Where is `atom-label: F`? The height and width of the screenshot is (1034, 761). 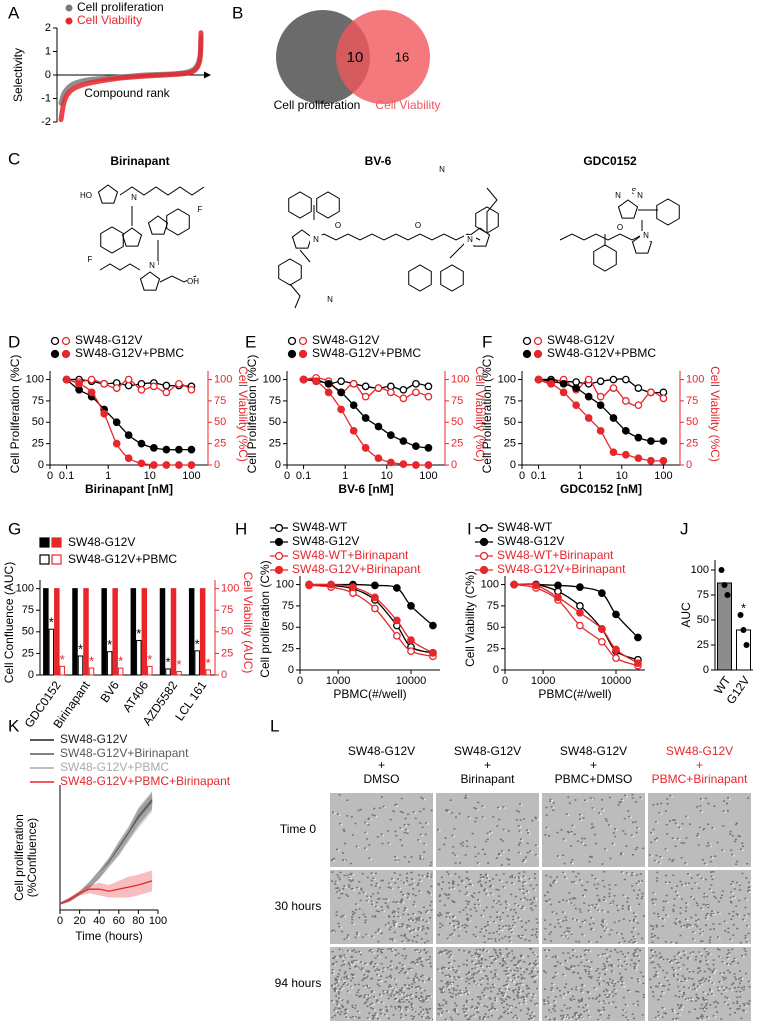 atom-label: F is located at coordinates (200, 209).